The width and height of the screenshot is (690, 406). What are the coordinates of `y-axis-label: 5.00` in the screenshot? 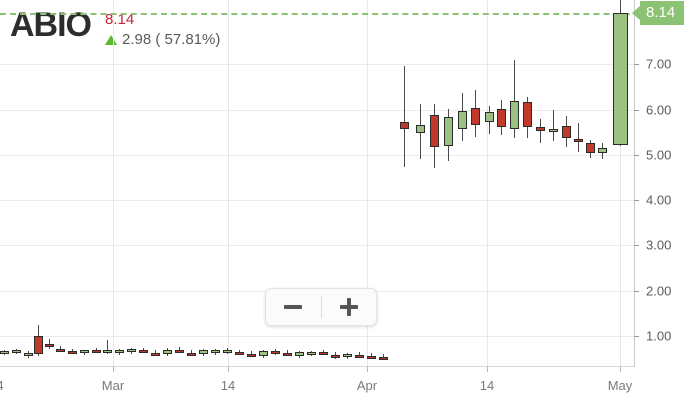 It's located at (659, 155).